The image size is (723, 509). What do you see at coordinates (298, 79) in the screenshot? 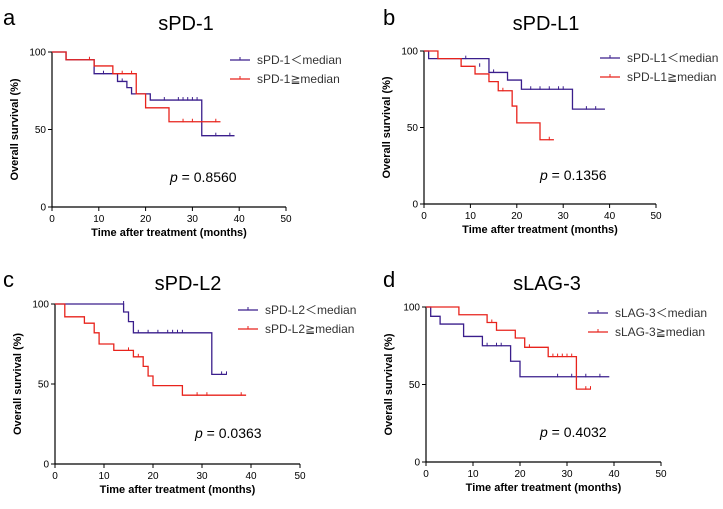
I see `legend-label: sPD-1≧median` at bounding box center [298, 79].